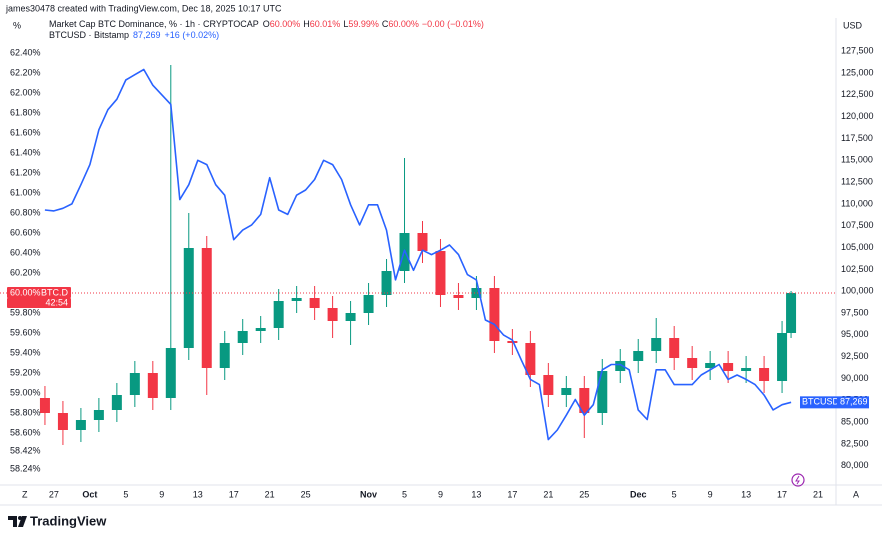  I want to click on series-name-tag-bg, so click(818, 402).